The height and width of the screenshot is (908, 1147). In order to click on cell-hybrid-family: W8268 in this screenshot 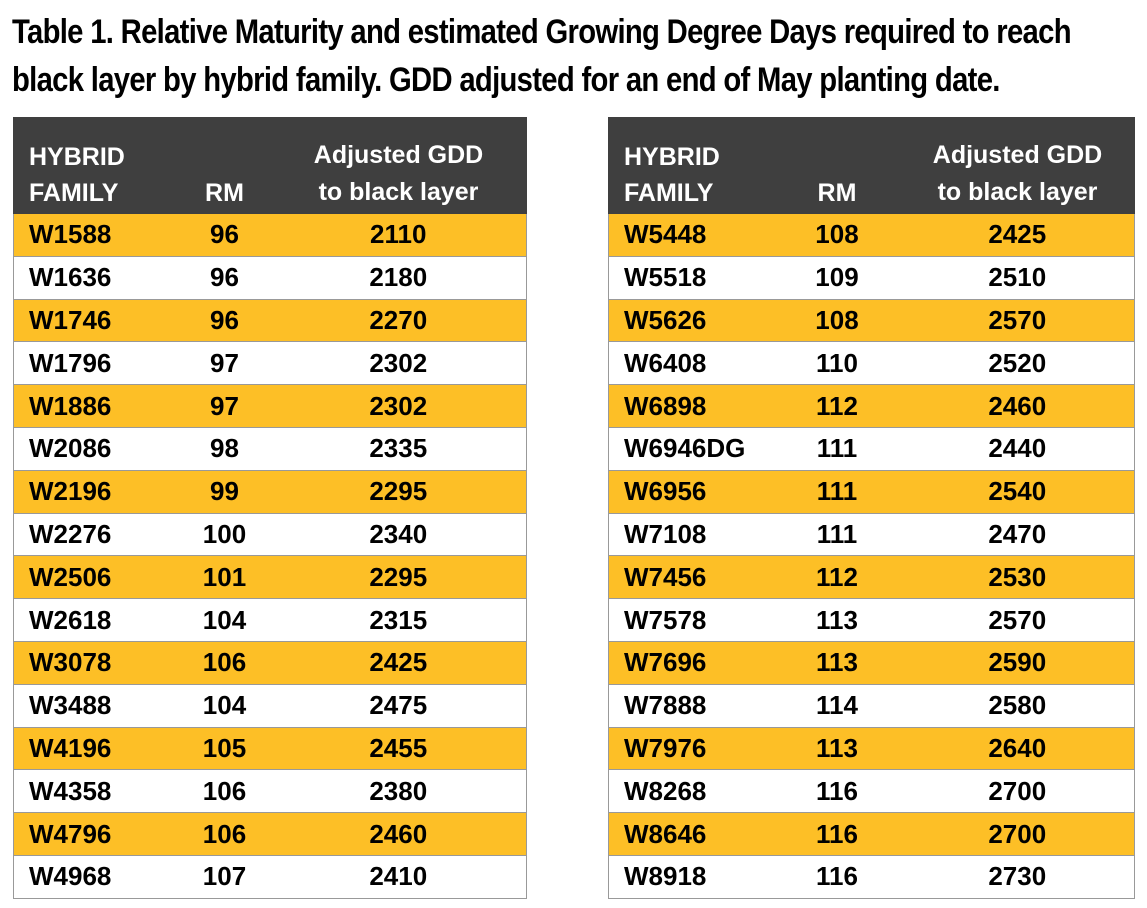, I will do `click(691, 791)`.